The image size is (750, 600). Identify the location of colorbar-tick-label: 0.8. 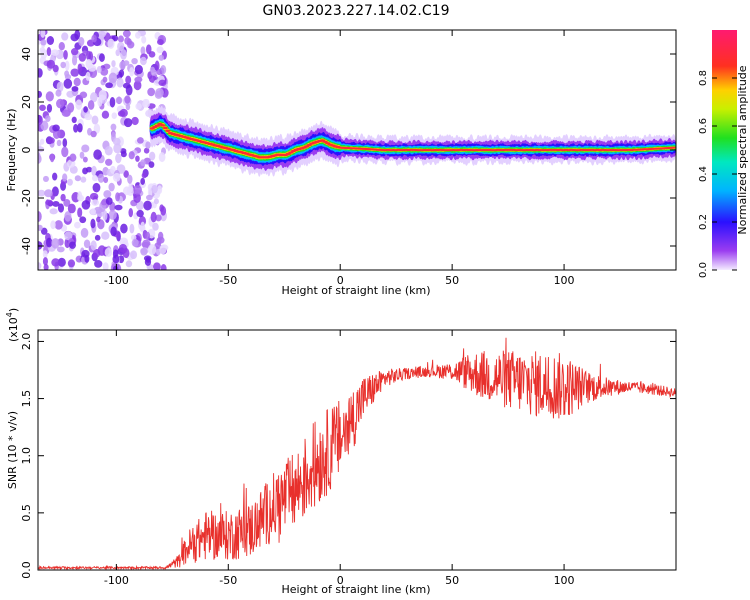
(703, 78).